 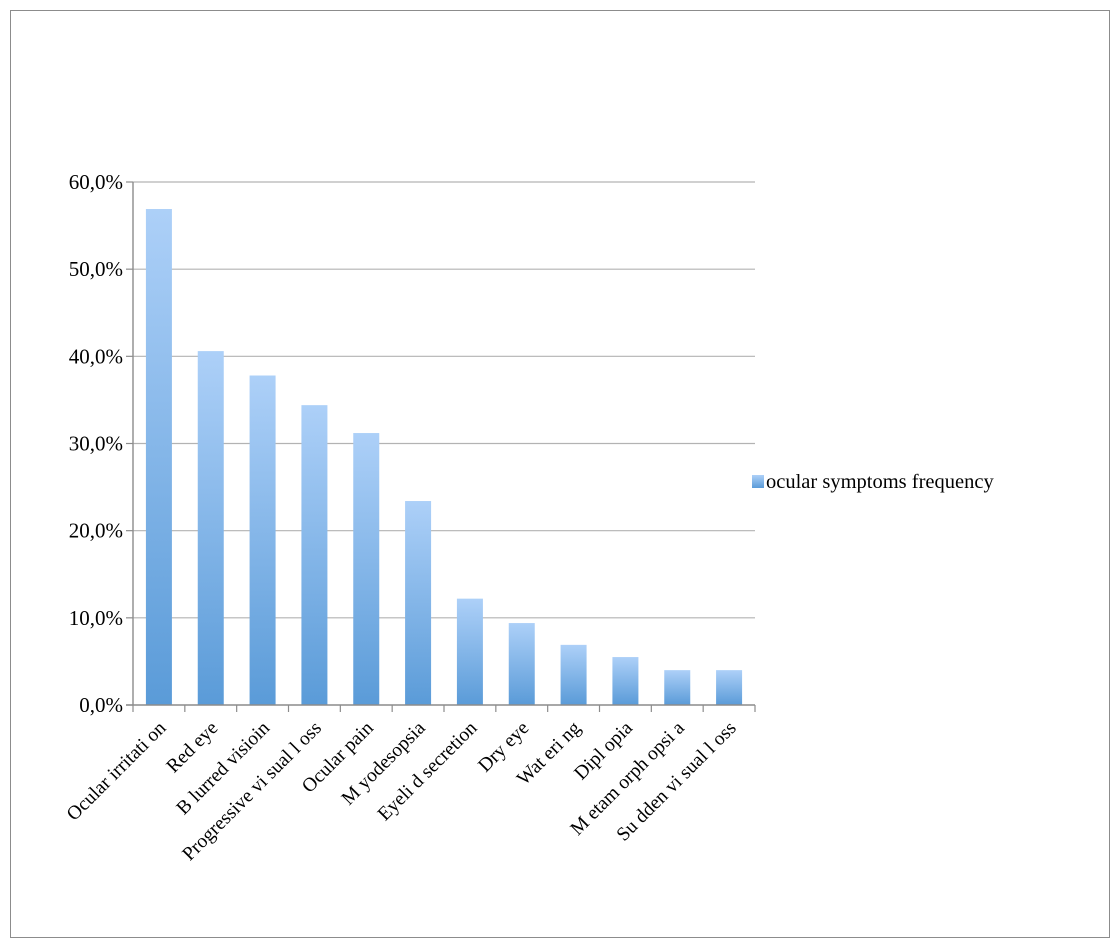 I want to click on y-tick-label: 20,0%, so click(x=96, y=531).